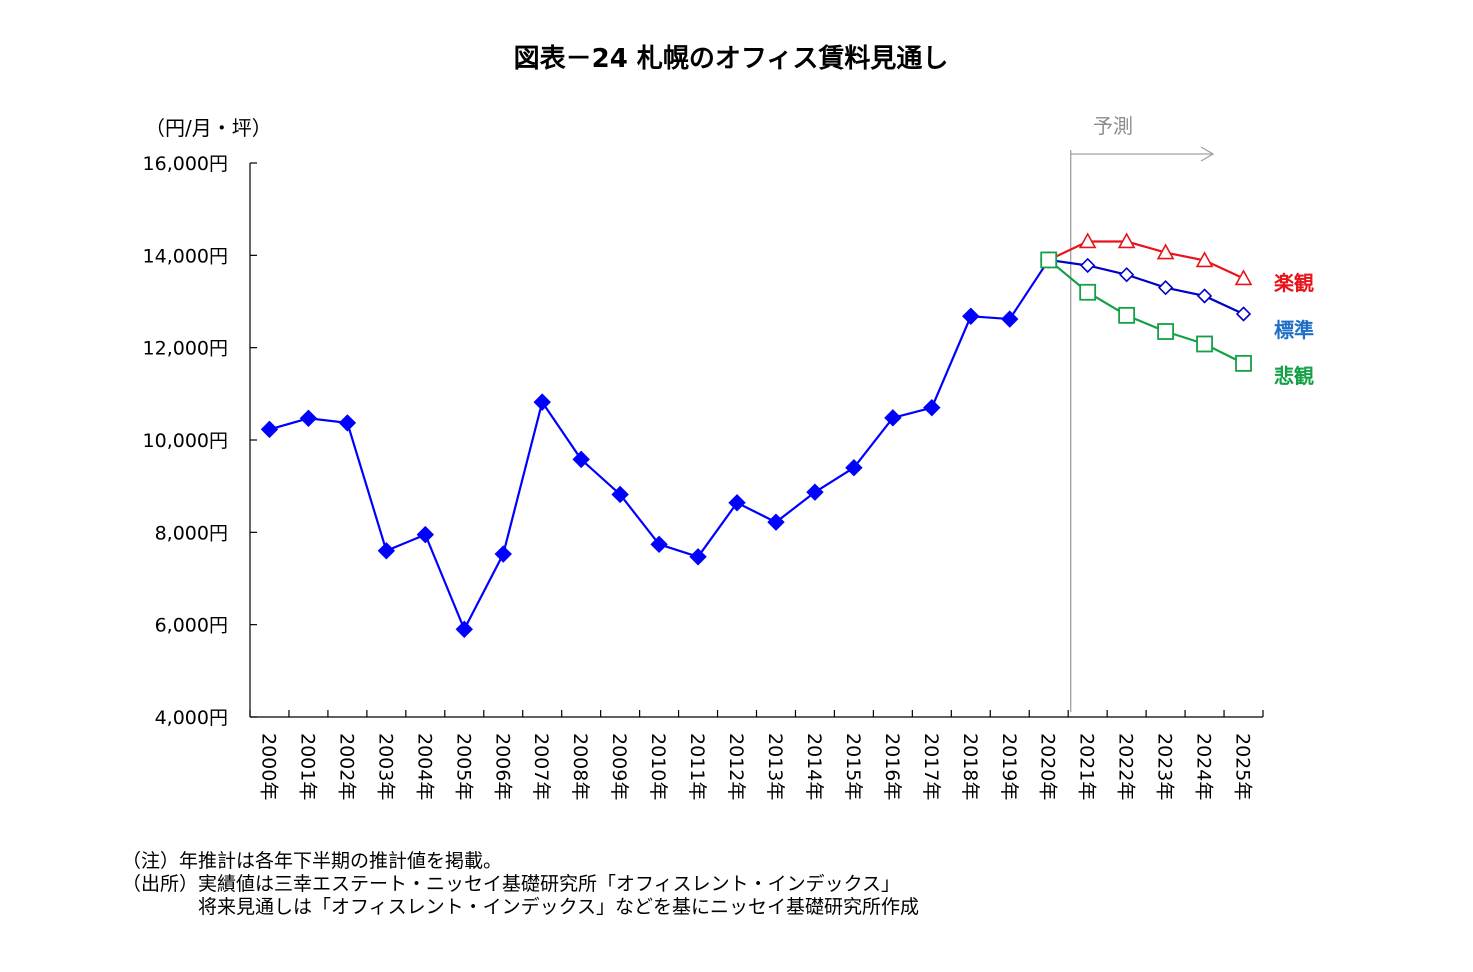 The height and width of the screenshot is (972, 1473). I want to click on y-tick-label: 12,000円, so click(185, 349).